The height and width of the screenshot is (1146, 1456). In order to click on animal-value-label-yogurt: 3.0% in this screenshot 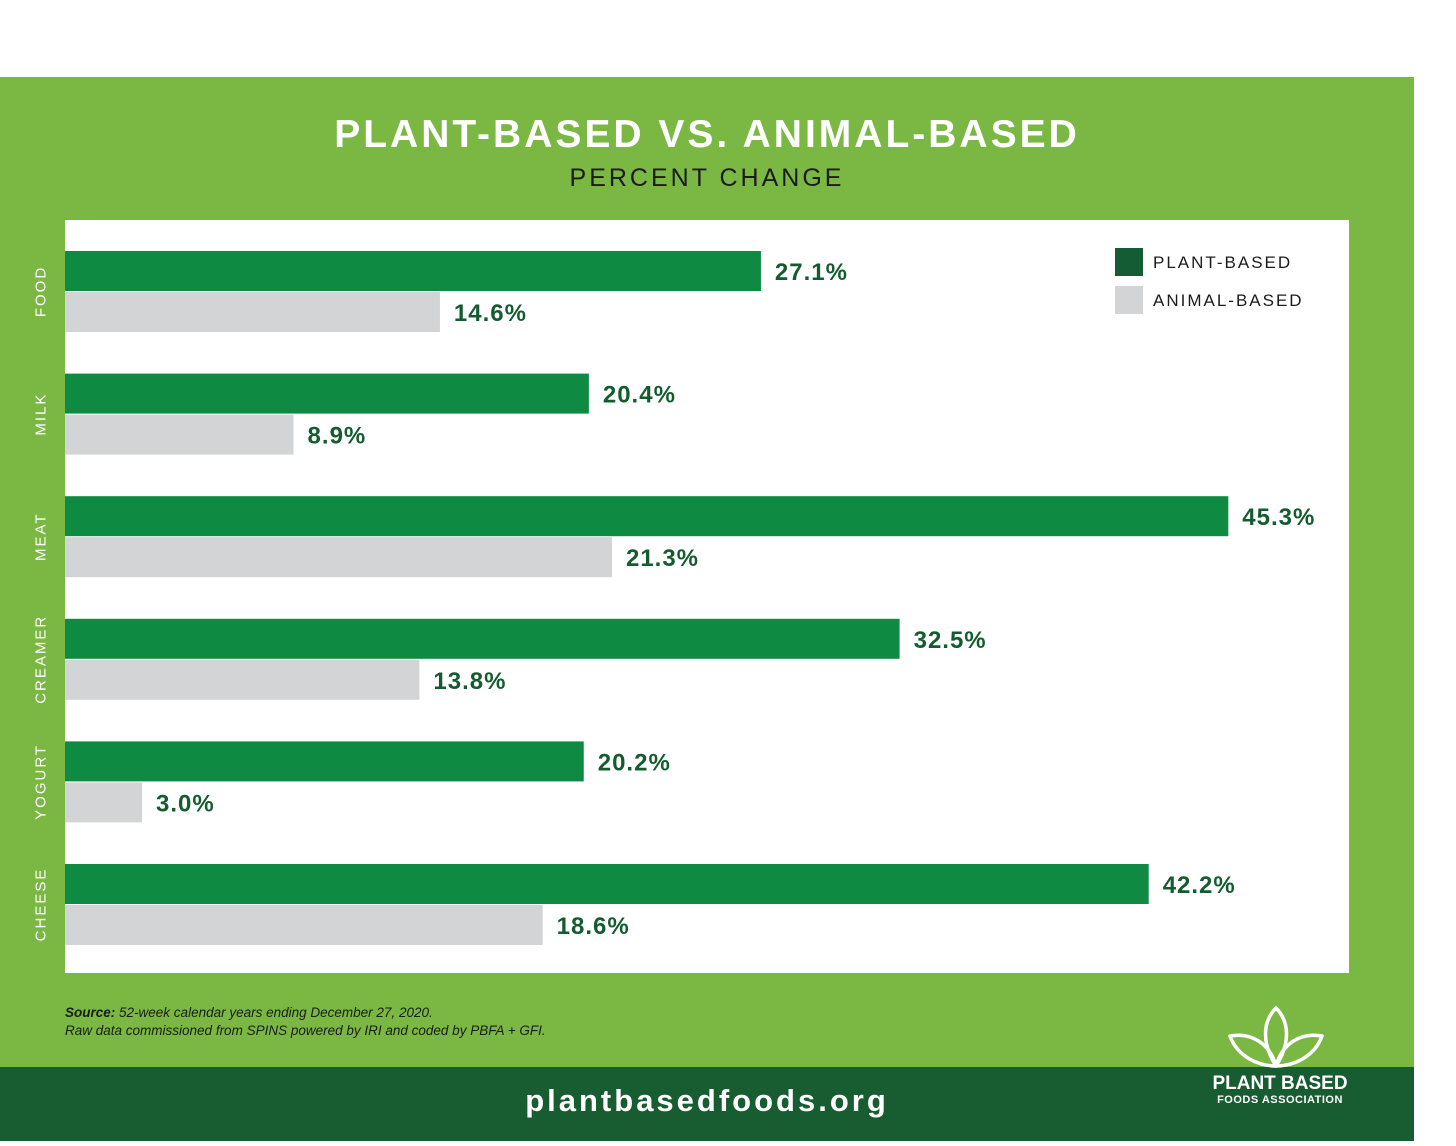, I will do `click(185, 803)`.